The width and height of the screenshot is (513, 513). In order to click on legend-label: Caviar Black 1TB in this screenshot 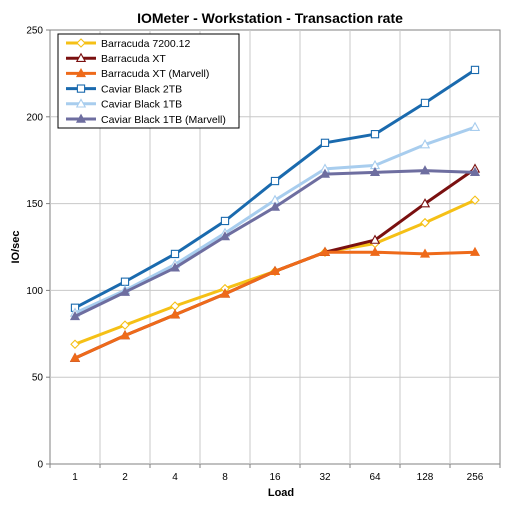, I will do `click(141, 105)`.